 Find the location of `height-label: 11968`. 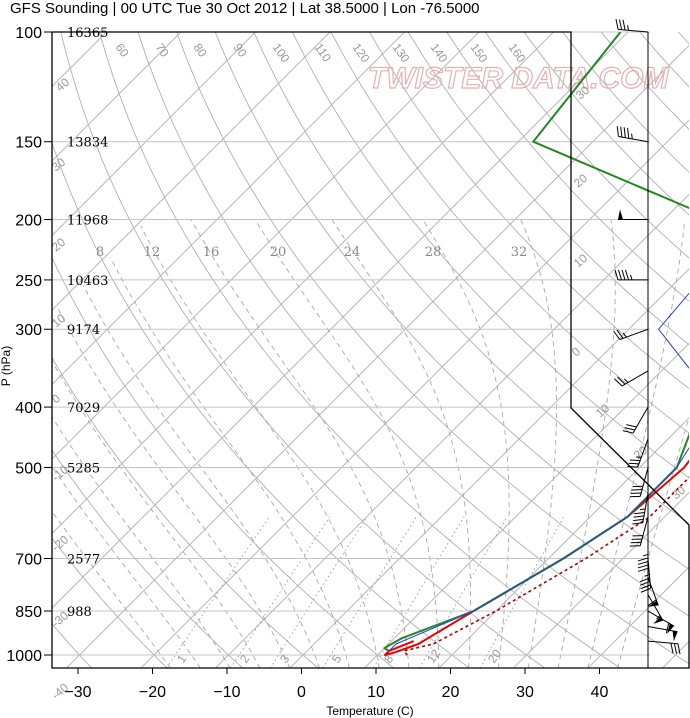

height-label: 11968 is located at coordinates (87, 221).